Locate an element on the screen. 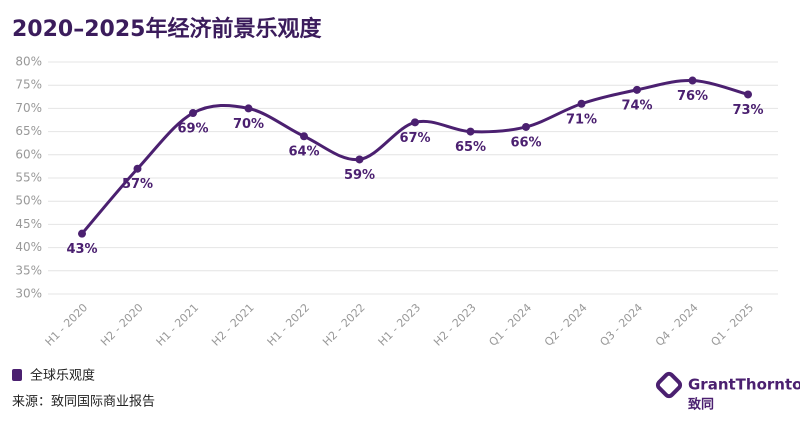  data-label: 57% is located at coordinates (137, 184).